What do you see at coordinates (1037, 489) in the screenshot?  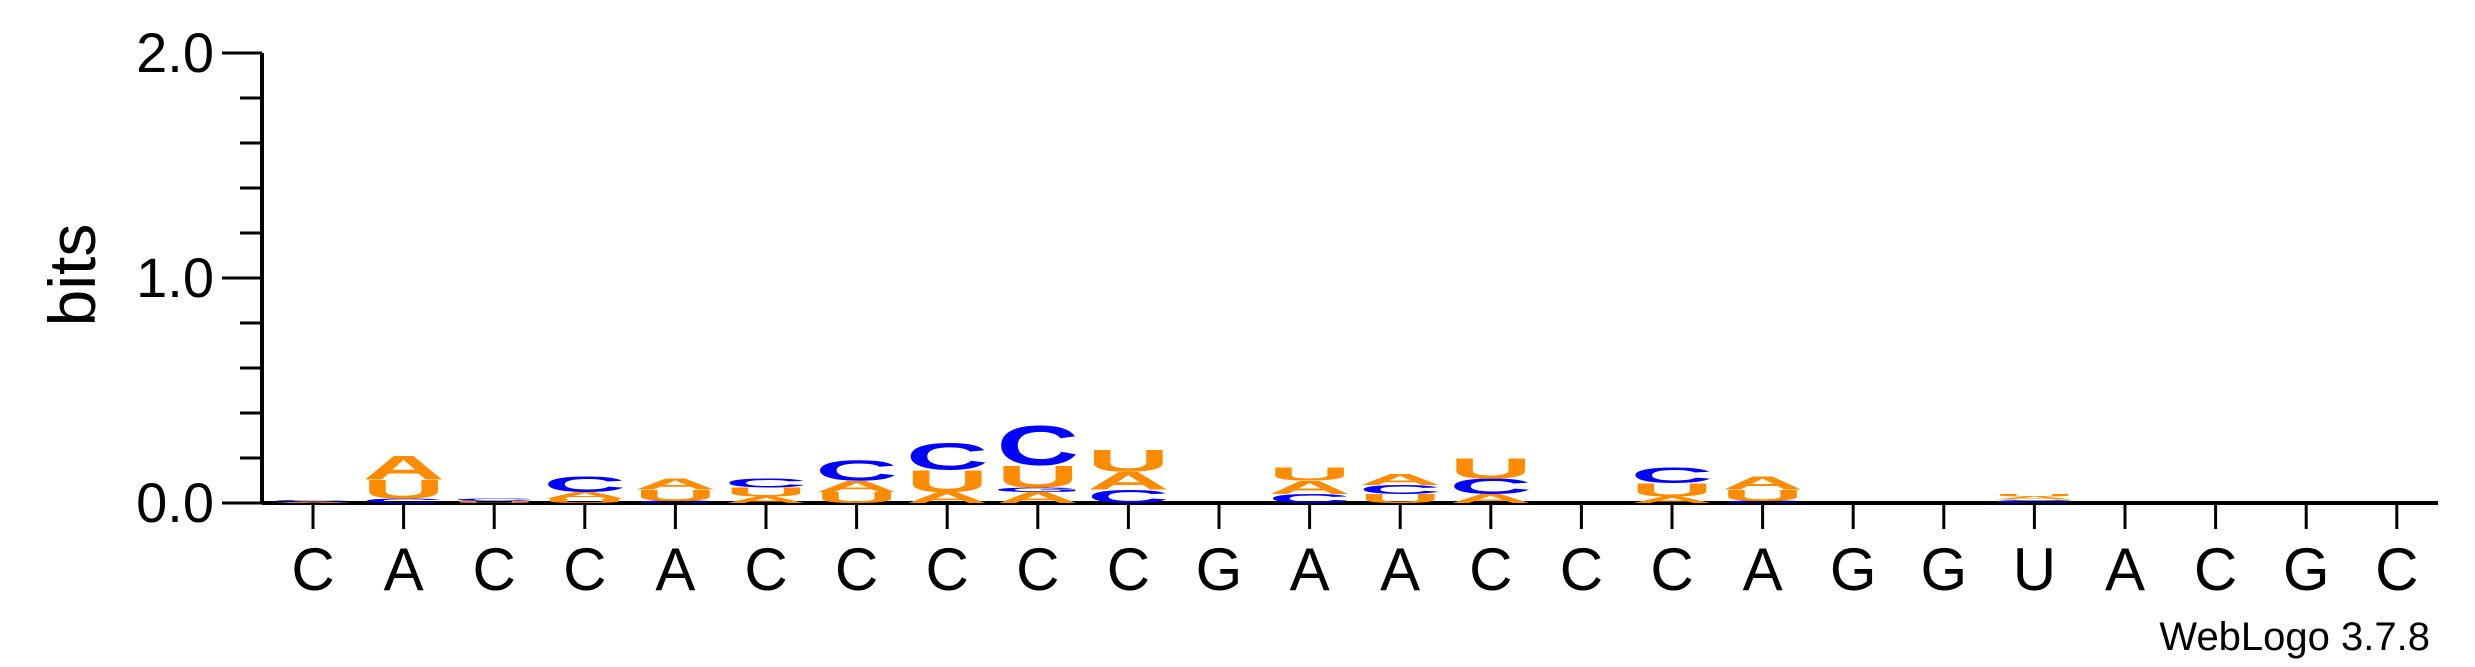 I see `glyph-g: G` at bounding box center [1037, 489].